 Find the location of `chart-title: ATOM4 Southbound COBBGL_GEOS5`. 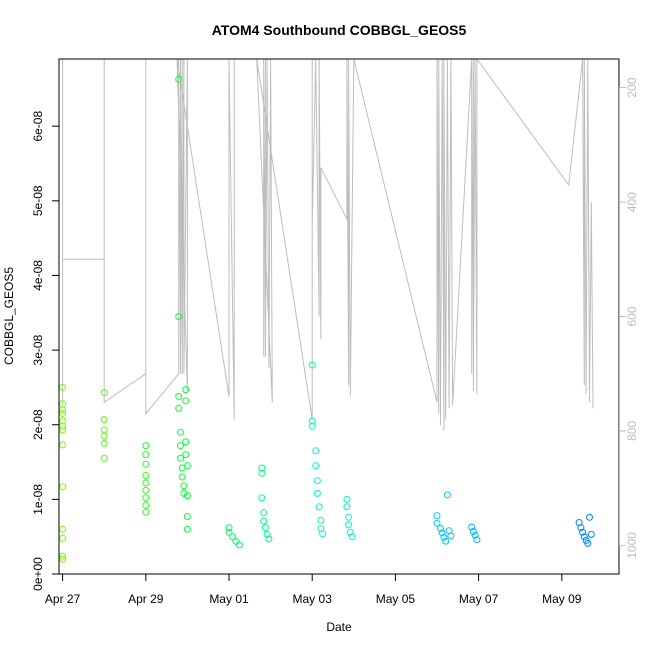

chart-title: ATOM4 Southbound COBBGL_GEOS5 is located at coordinates (339, 30).